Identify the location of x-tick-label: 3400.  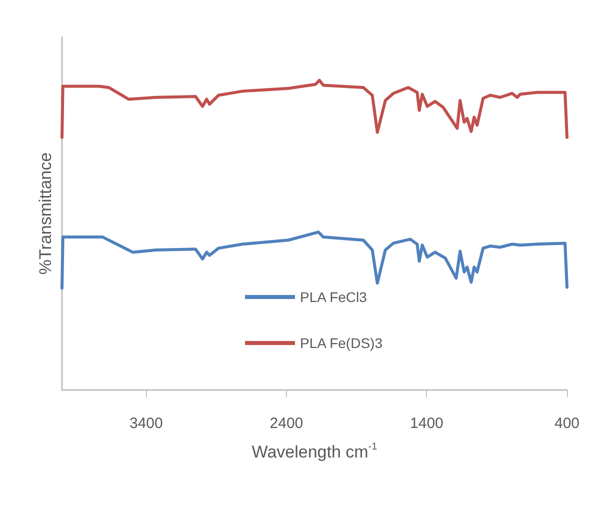
(146, 423).